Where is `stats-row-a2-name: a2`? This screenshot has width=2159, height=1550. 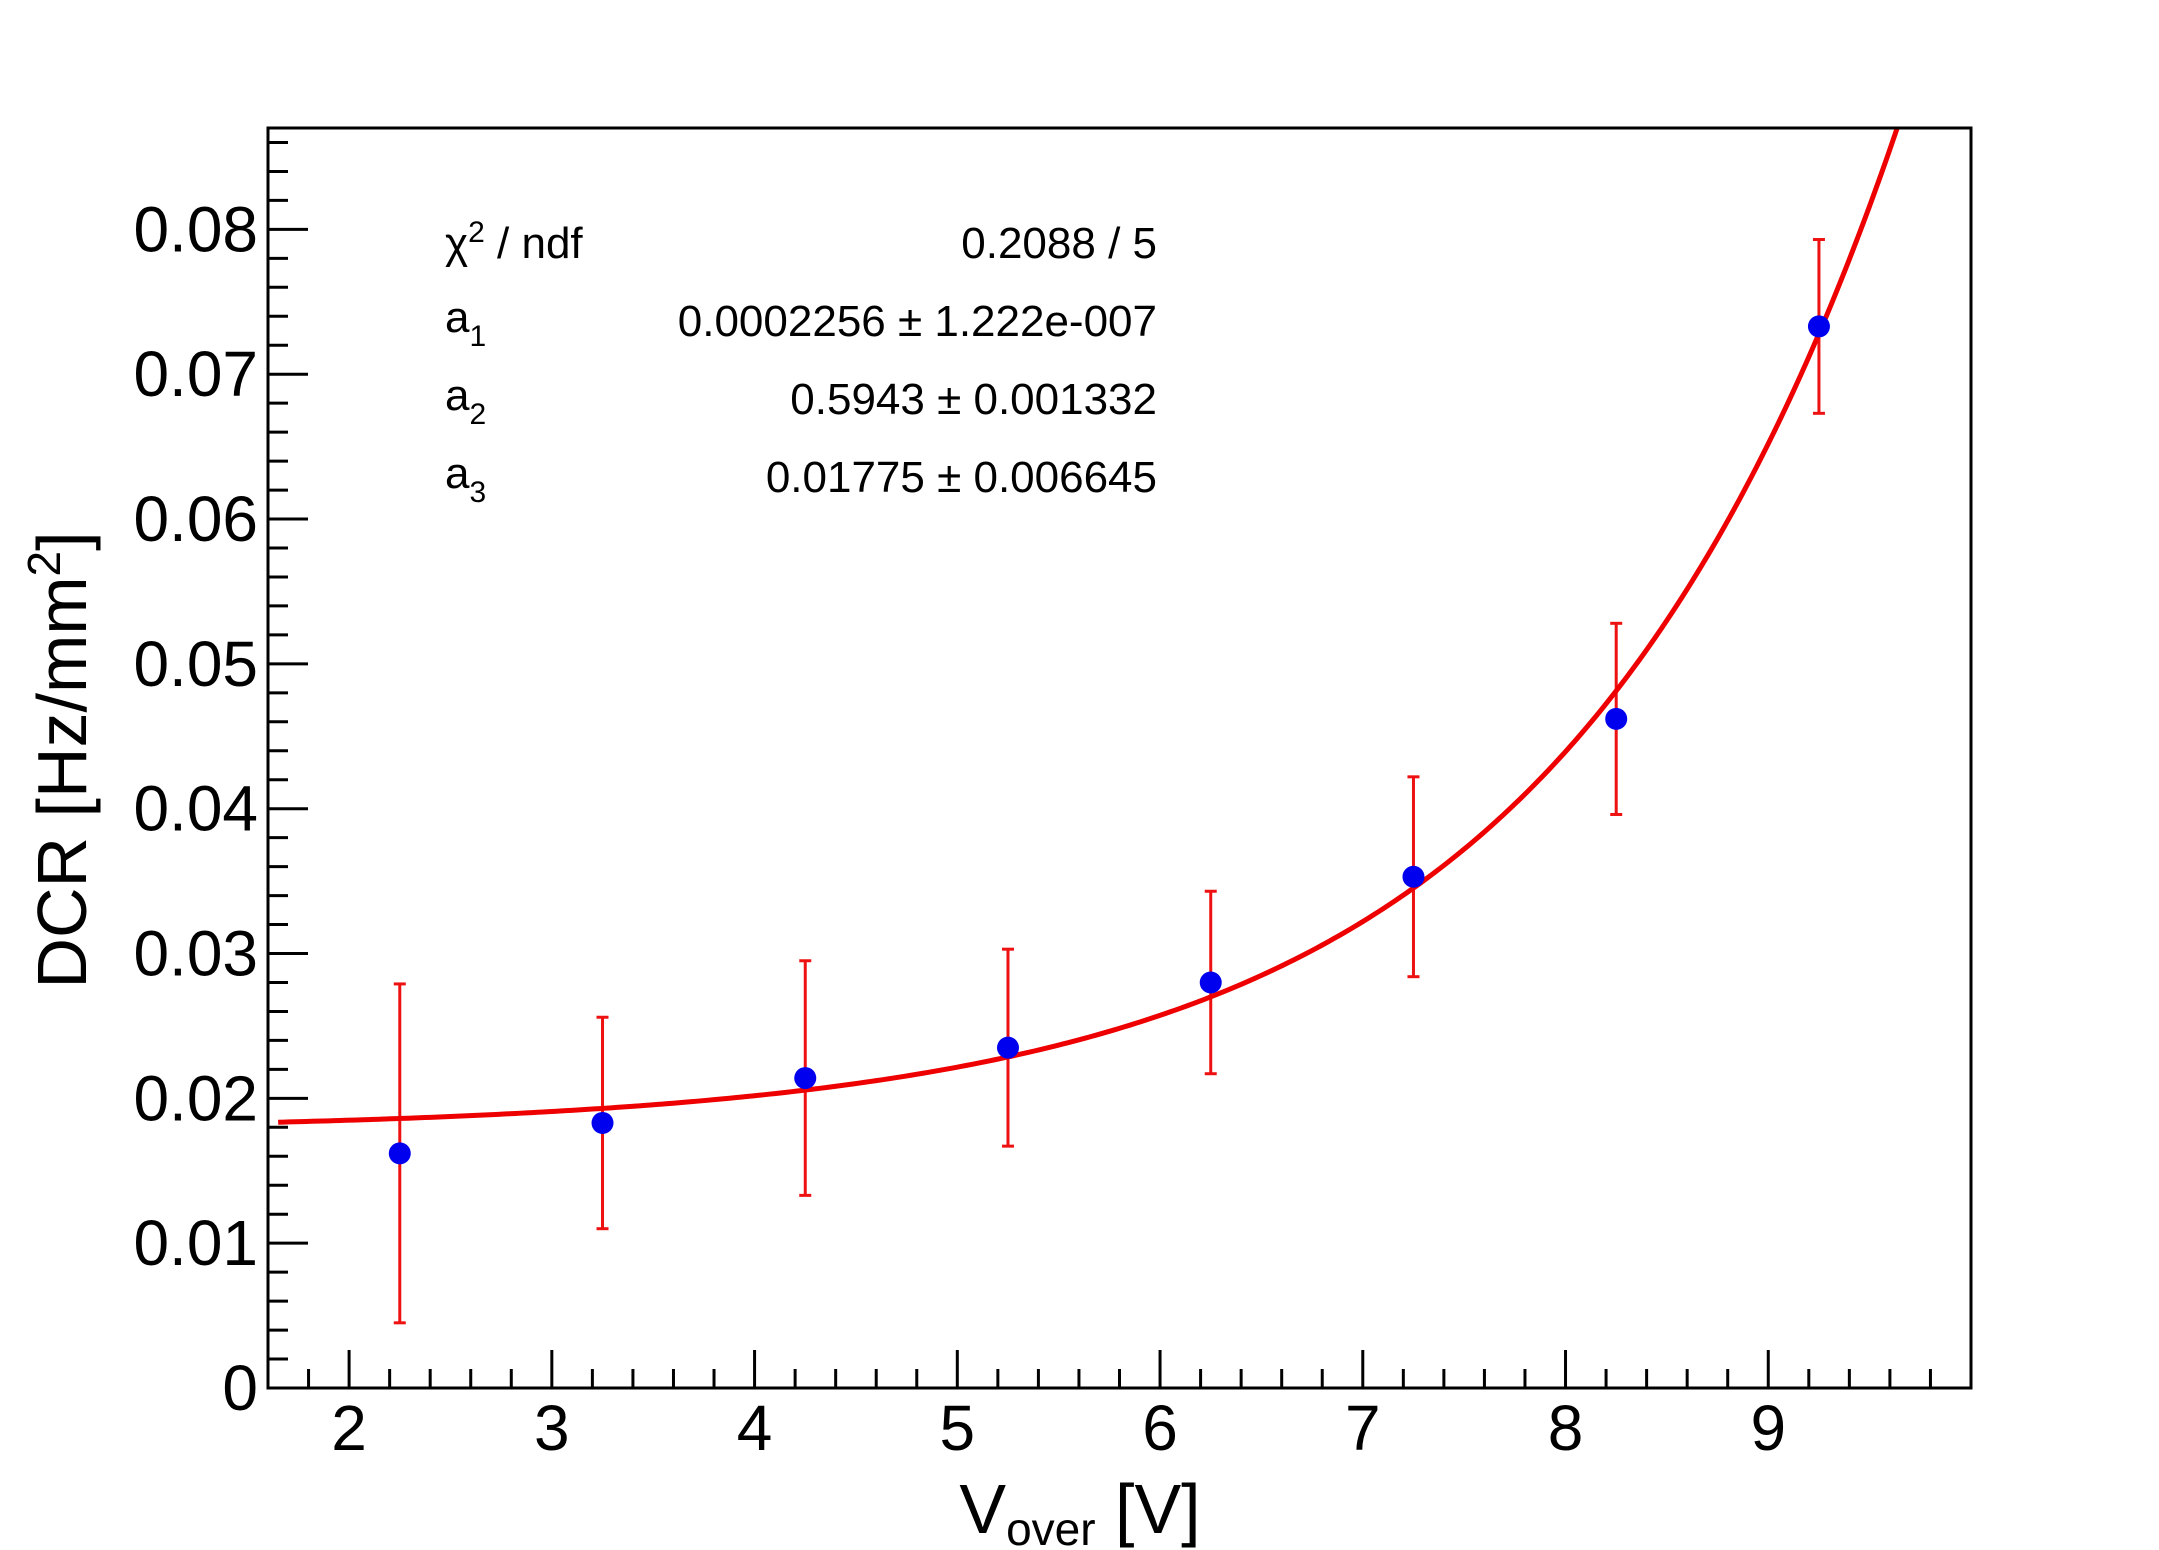 stats-row-a2-name: a2 is located at coordinates (465, 401).